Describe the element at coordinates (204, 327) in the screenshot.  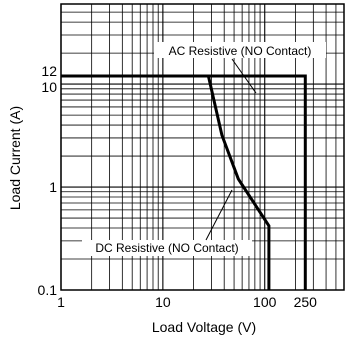
I see `x-axis-label: Load Voltage (V)` at that location.